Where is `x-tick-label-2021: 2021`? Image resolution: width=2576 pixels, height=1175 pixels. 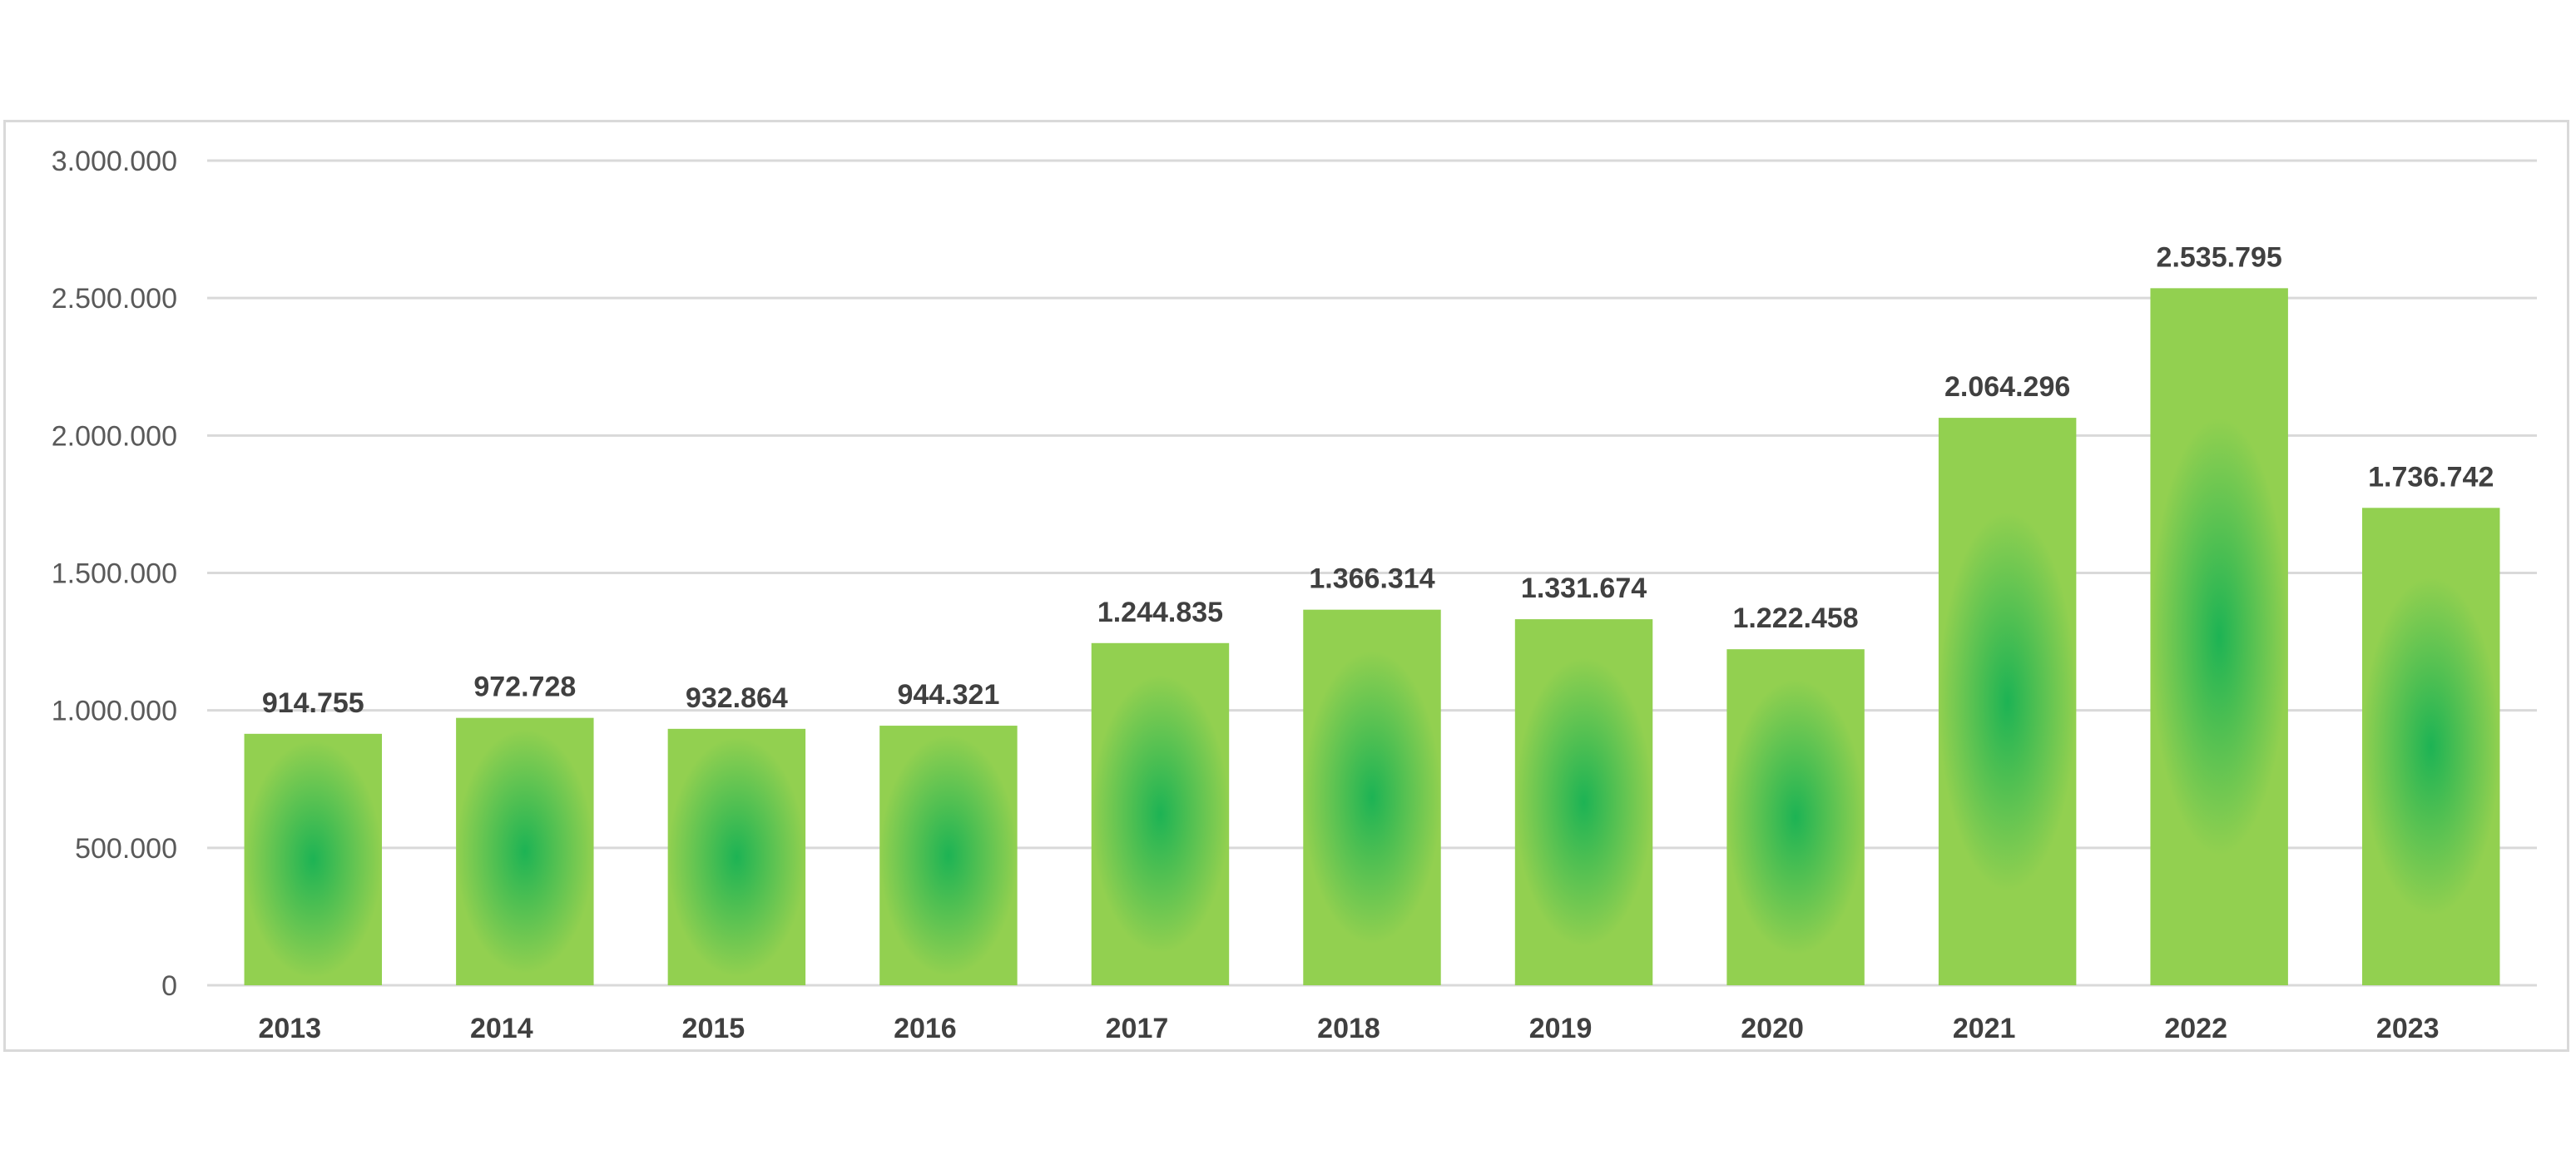 x-tick-label-2021: 2021 is located at coordinates (1984, 1029).